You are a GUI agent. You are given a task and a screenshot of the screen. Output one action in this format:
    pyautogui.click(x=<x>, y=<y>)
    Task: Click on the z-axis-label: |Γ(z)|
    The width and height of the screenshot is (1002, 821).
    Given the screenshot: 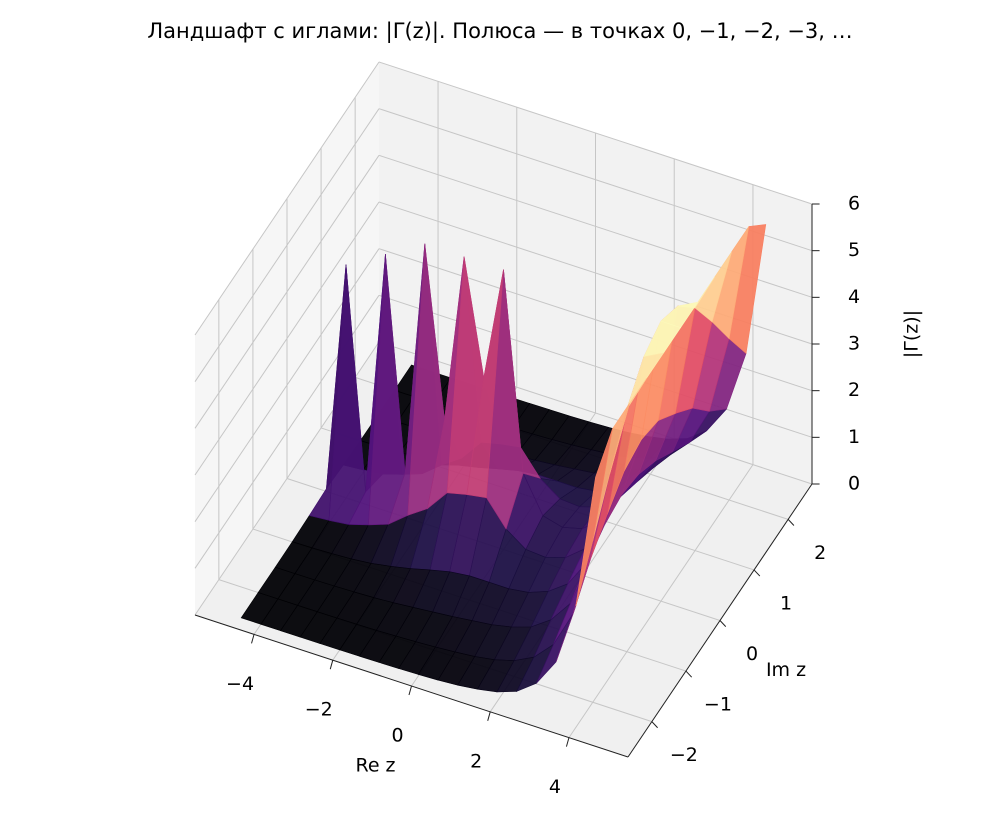 What is the action you would take?
    pyautogui.click(x=912, y=334)
    